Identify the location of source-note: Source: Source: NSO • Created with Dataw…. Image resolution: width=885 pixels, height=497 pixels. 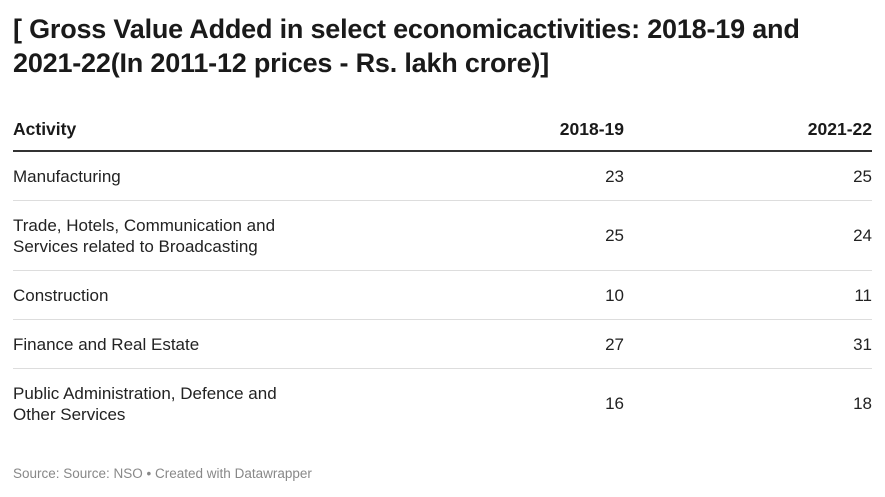
(162, 473).